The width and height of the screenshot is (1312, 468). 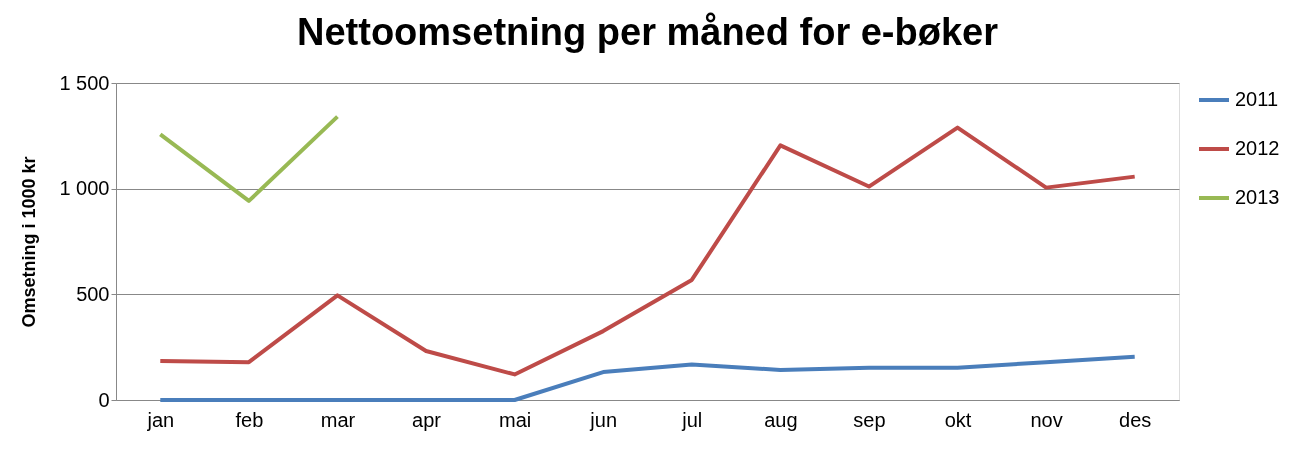 What do you see at coordinates (84, 188) in the screenshot?
I see `y-tick-label: 1 000` at bounding box center [84, 188].